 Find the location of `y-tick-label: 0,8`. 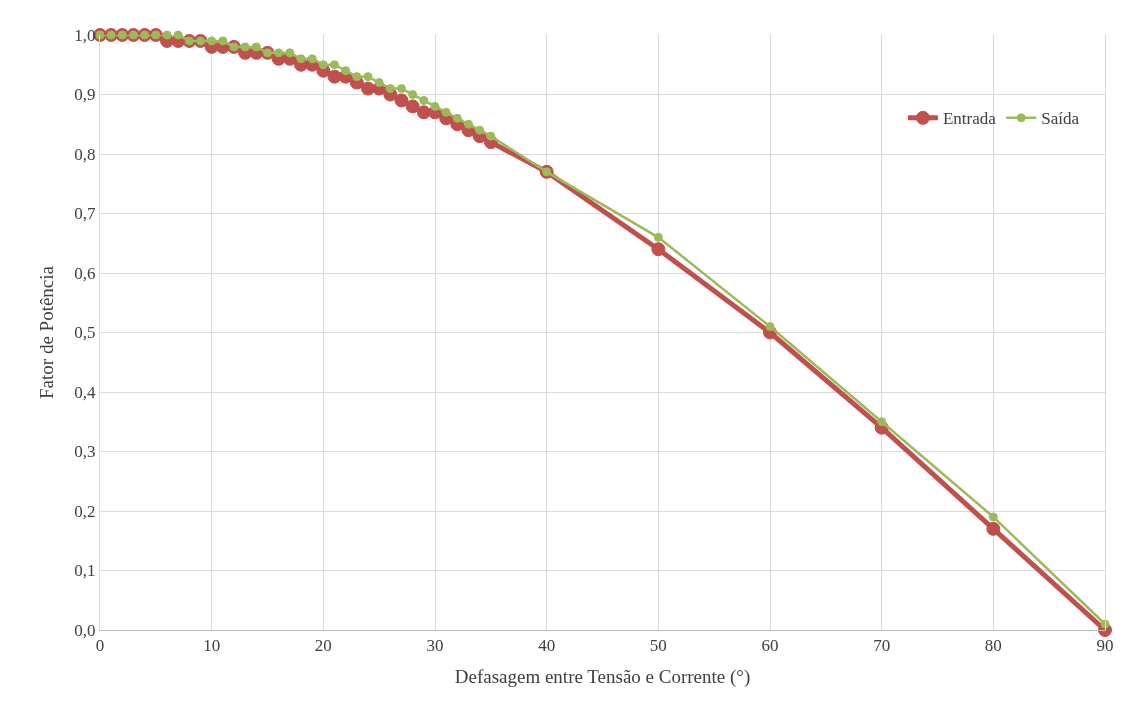

y-tick-label: 0,8 is located at coordinates (85, 154).